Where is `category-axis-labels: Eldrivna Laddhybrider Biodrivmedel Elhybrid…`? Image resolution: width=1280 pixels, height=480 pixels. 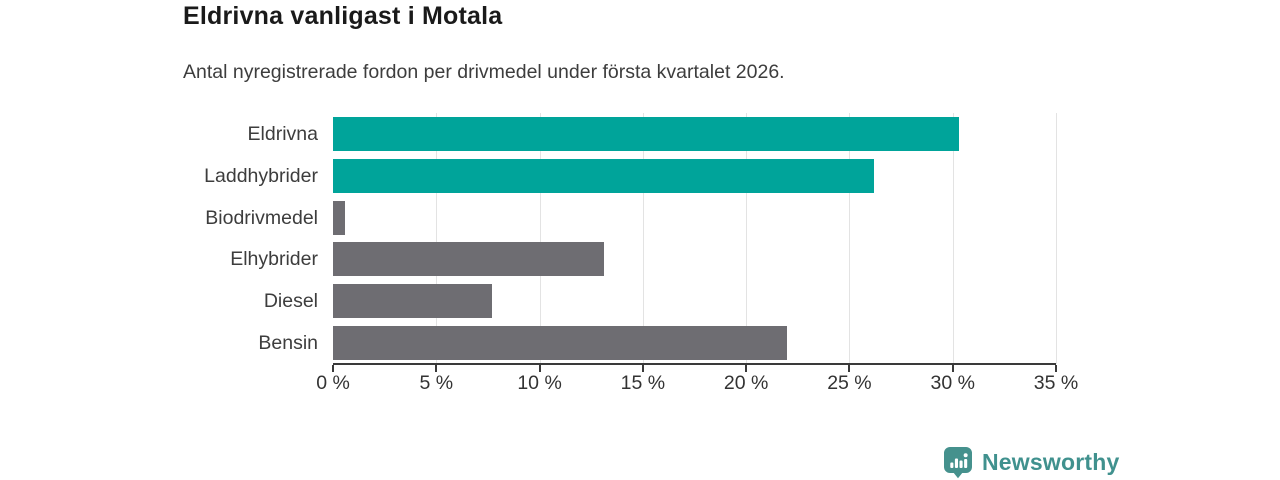 category-axis-labels: Eldrivna Laddhybrider Biodrivmedel Elhybrid… is located at coordinates (229, 238).